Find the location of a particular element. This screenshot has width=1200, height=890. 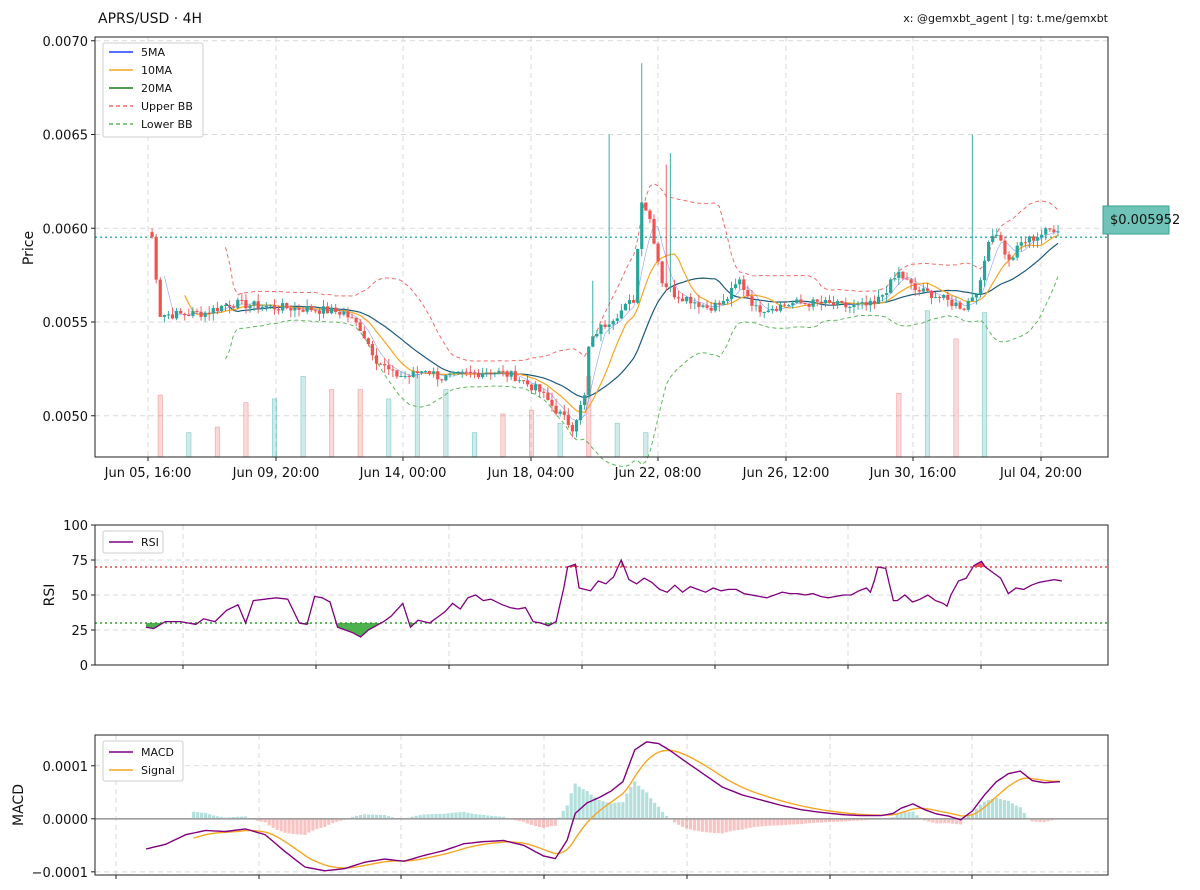

macd-ytick-label: 0.0000 is located at coordinates (66, 820).